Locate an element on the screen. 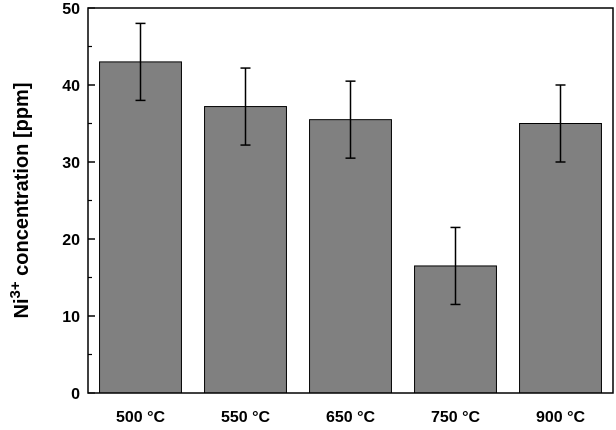  y-axis-label-rest: concentration [ppm] is located at coordinates (22, 182).